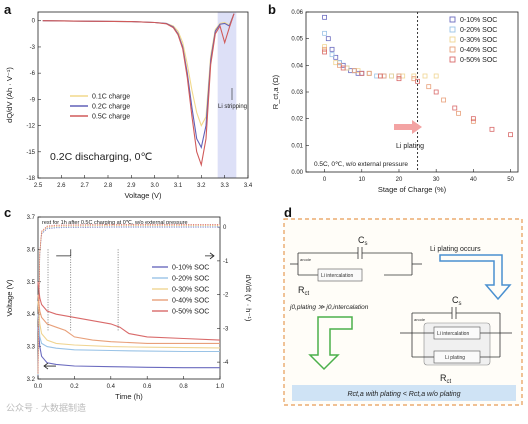  What do you see at coordinates (61, 186) in the screenshot?
I see `x-tick-label: 2.6` at bounding box center [61, 186].